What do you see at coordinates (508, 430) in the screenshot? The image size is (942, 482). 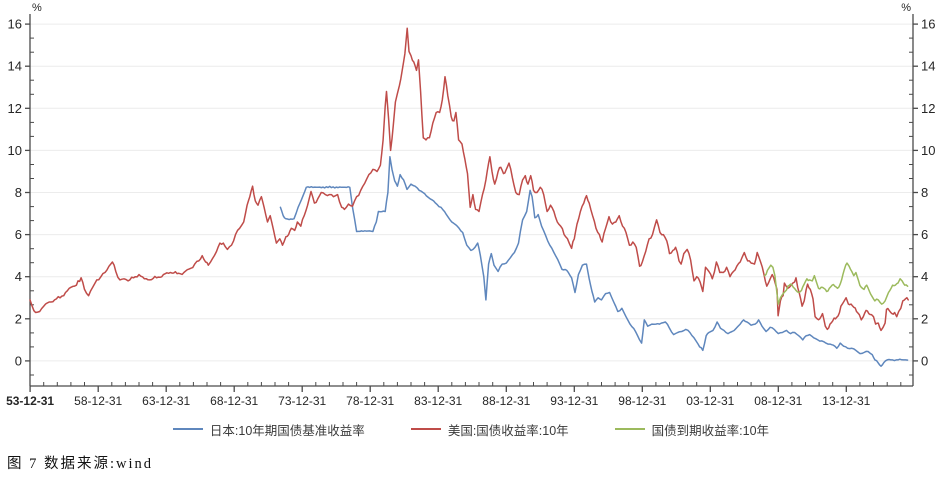 I see `legend-label: 美国:国债收益率:10年` at bounding box center [508, 430].